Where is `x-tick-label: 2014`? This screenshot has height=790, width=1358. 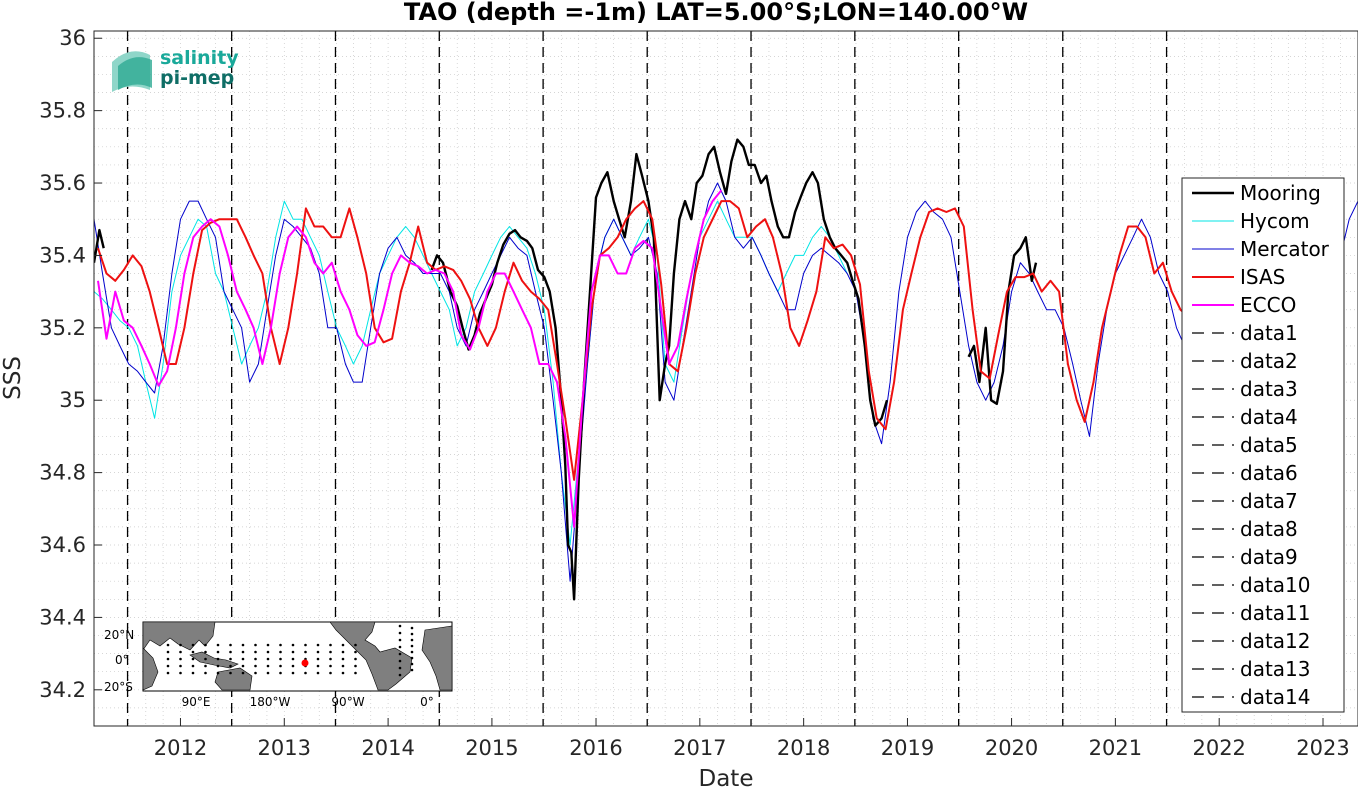 x-tick-label: 2014 is located at coordinates (387, 748).